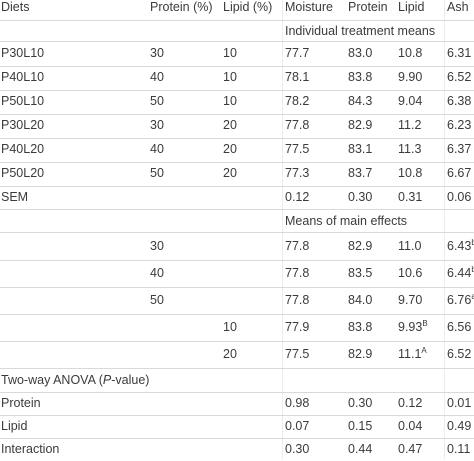  What do you see at coordinates (237, 427) in the screenshot?
I see `table-row: Lipid 0.07 0.15 0.04 0.49` at bounding box center [237, 427].